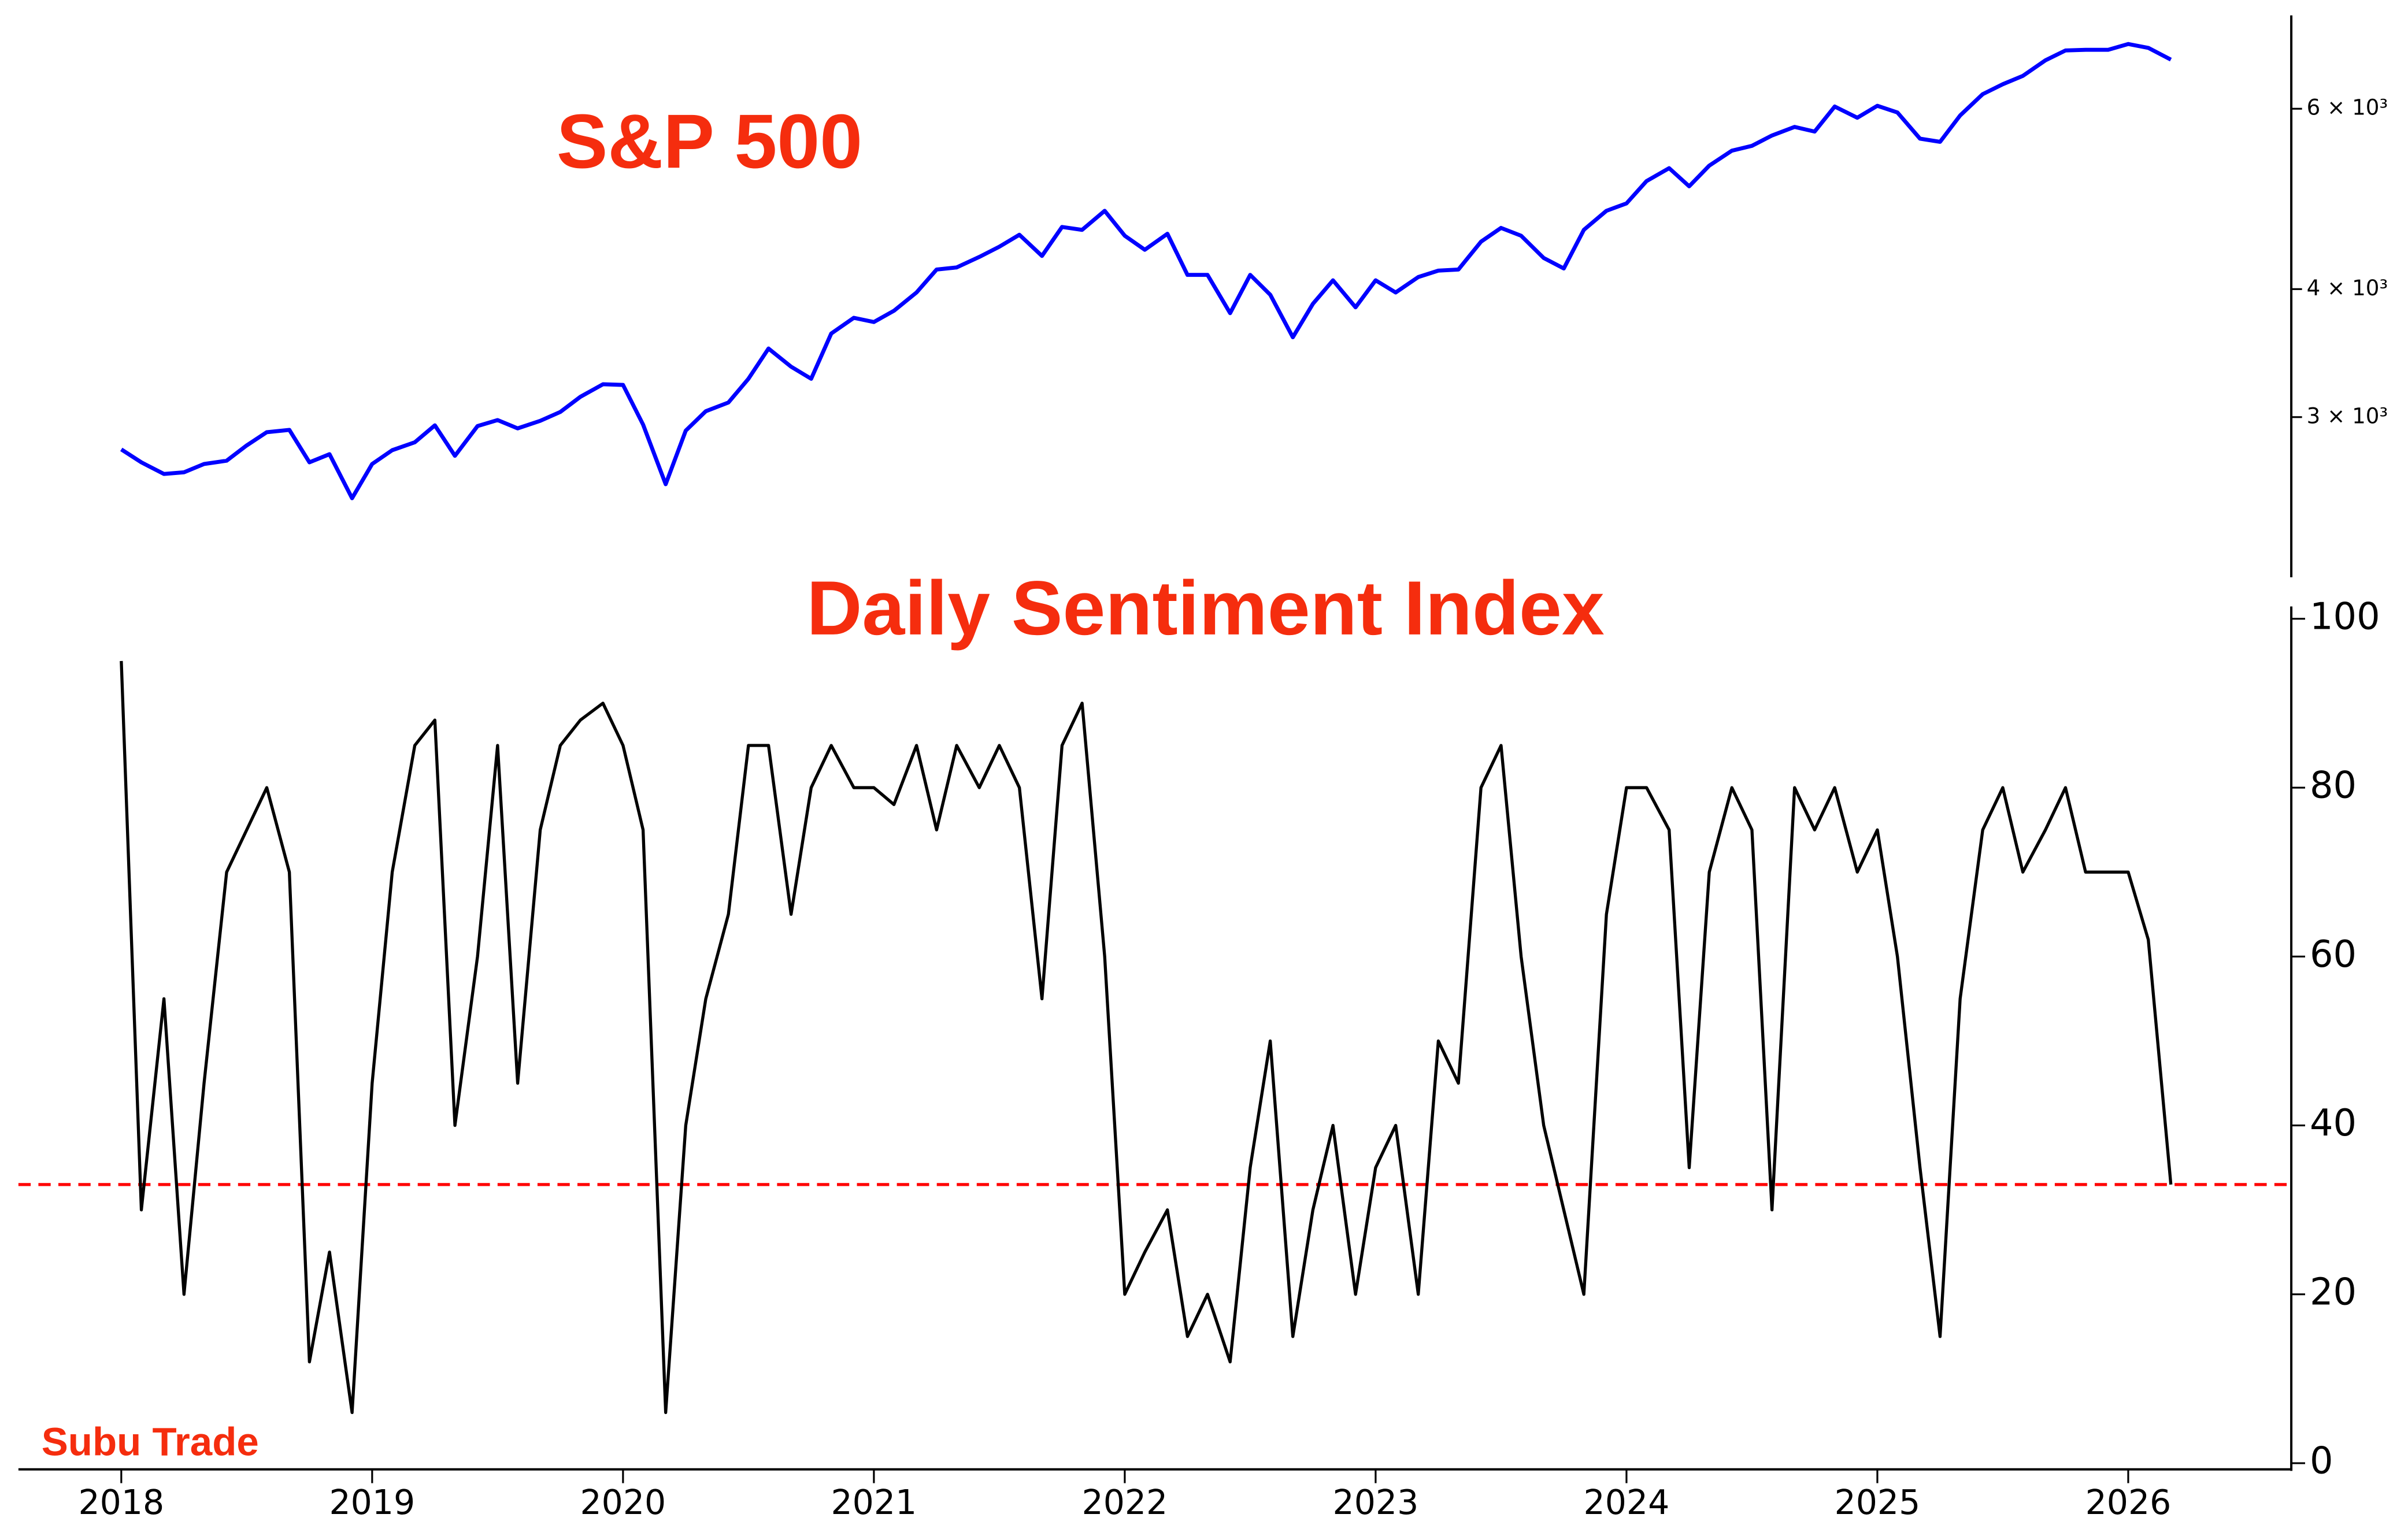 The height and width of the screenshot is (1540, 2408). I want to click on y-tick-label: 60, so click(2333, 954).